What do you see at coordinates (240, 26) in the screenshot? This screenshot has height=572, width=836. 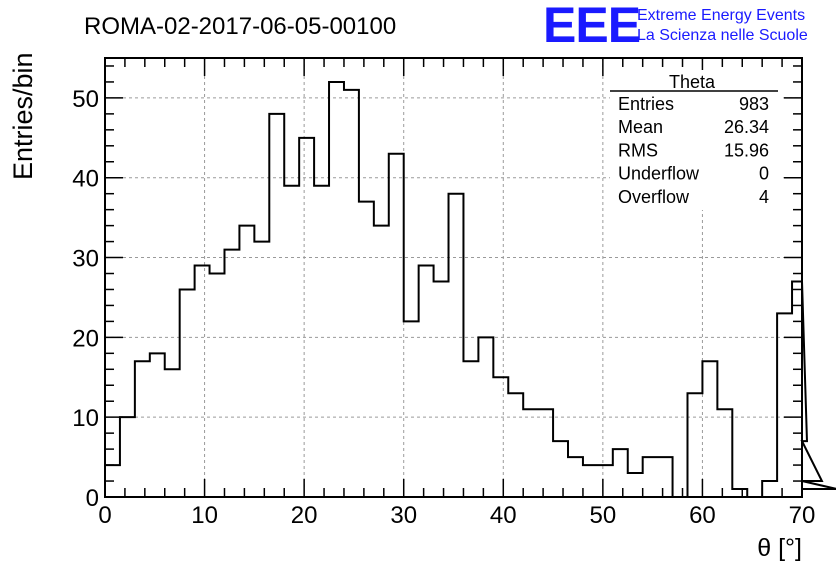 I see `chart-title: ROMA-02-2017-06-05-00100` at bounding box center [240, 26].